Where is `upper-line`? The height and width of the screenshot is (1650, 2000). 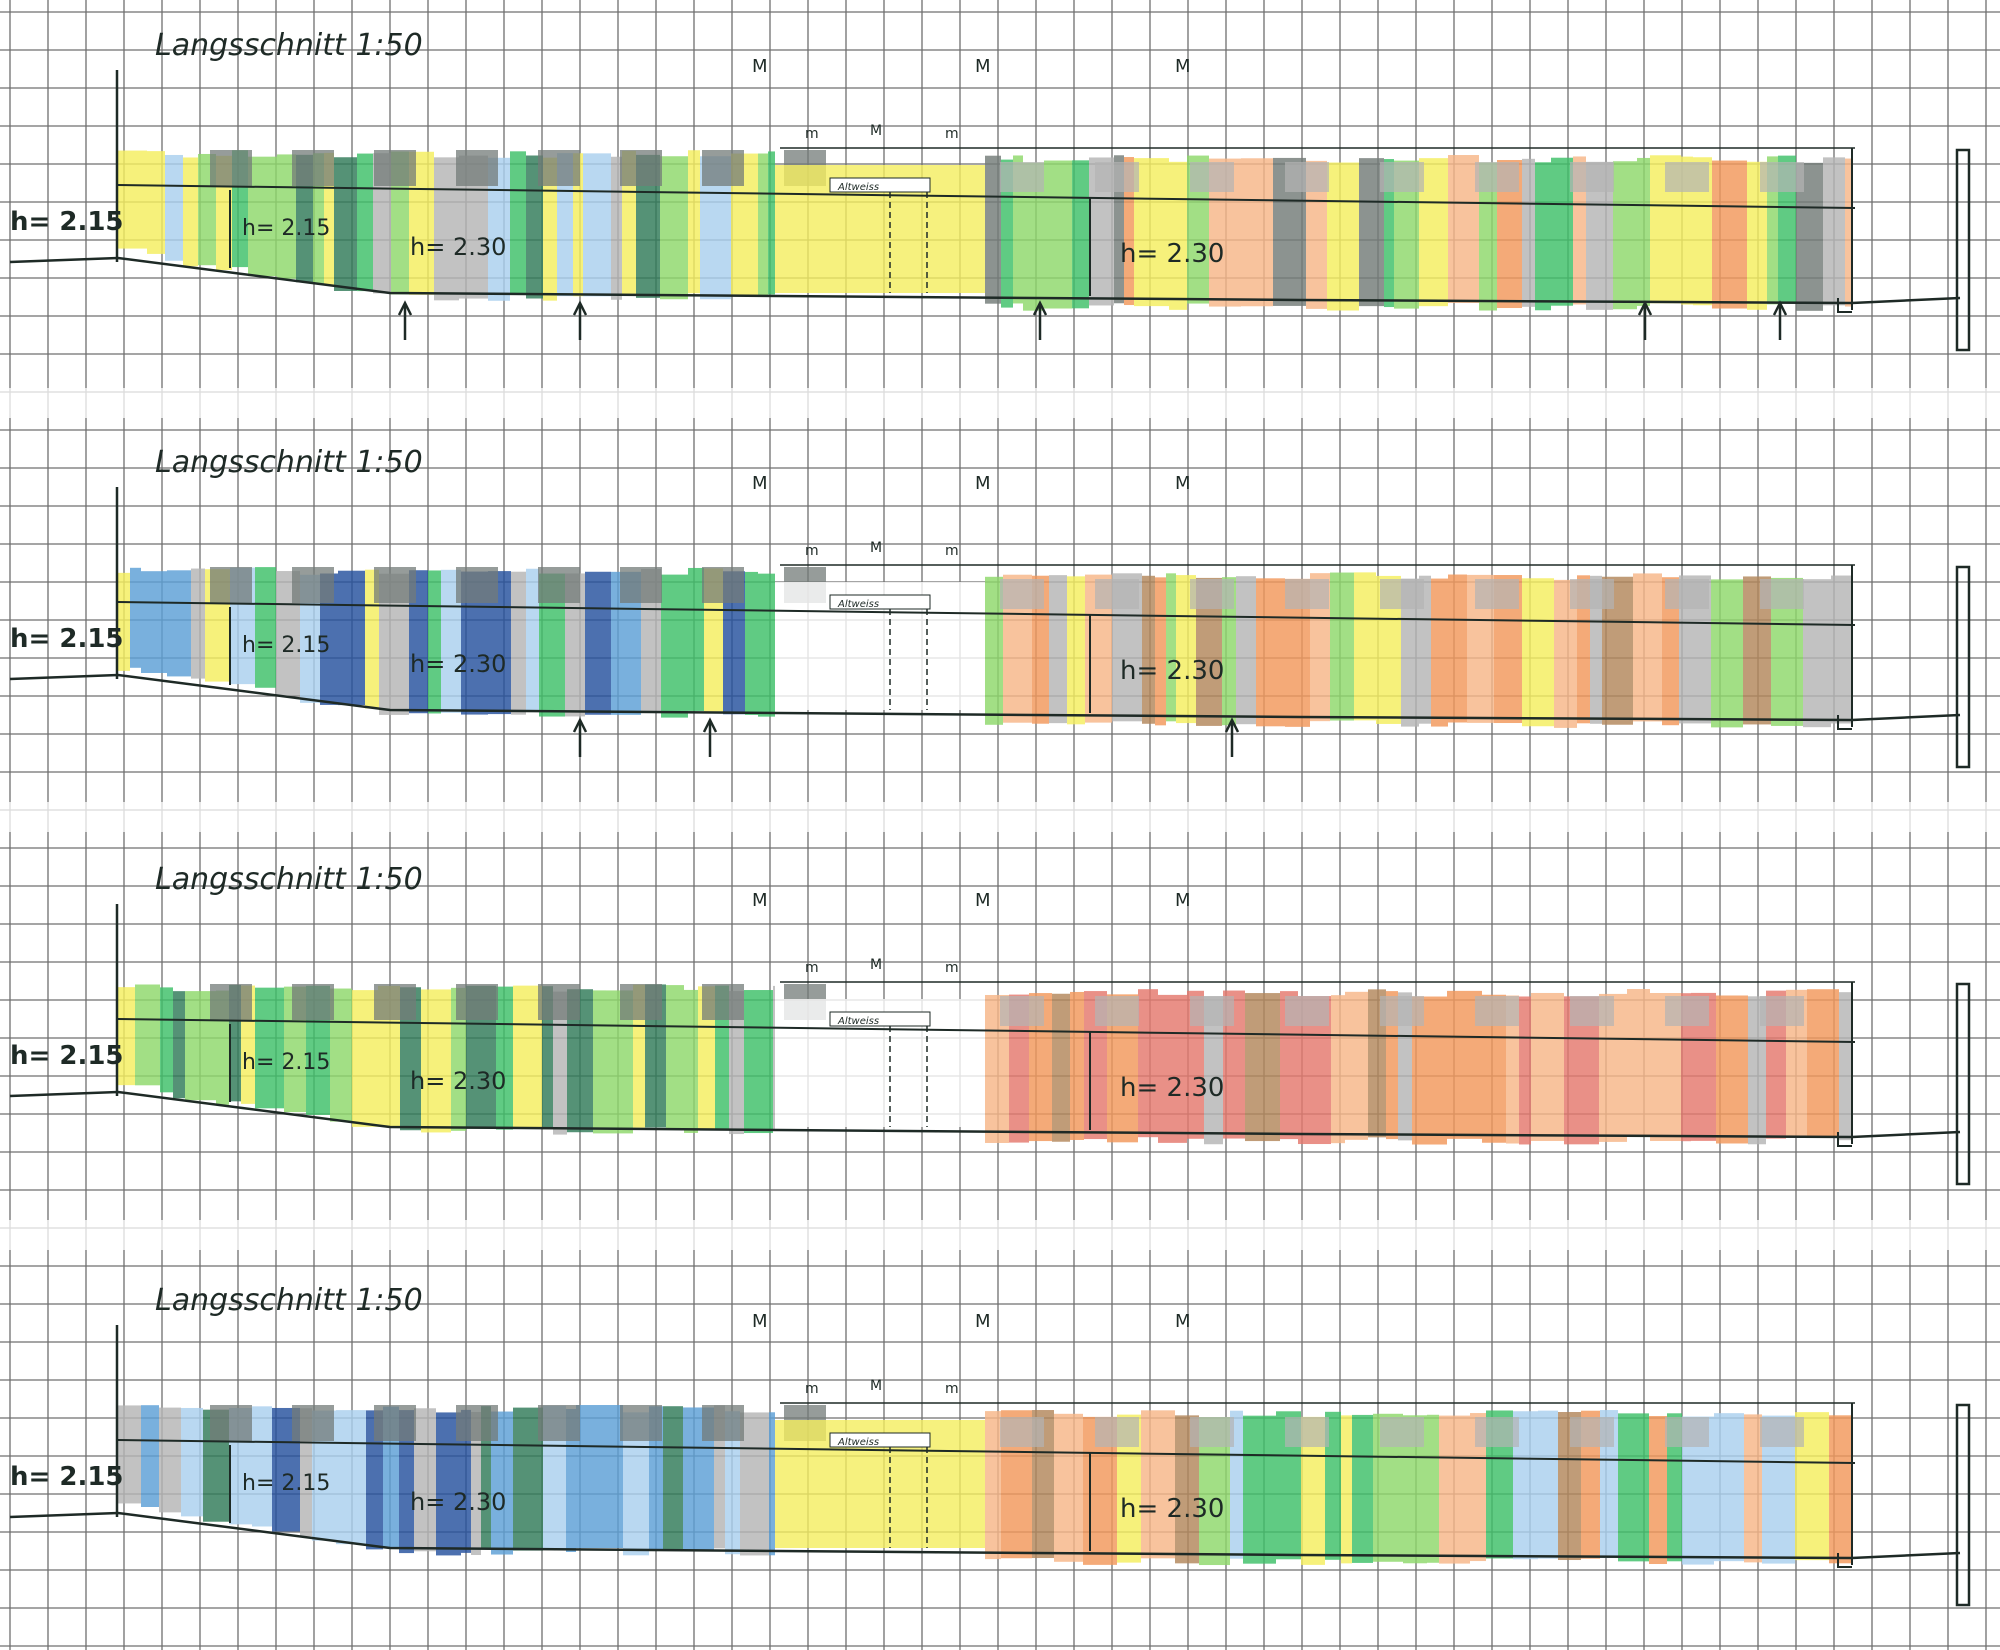 upper-line is located at coordinates (986, 1030).